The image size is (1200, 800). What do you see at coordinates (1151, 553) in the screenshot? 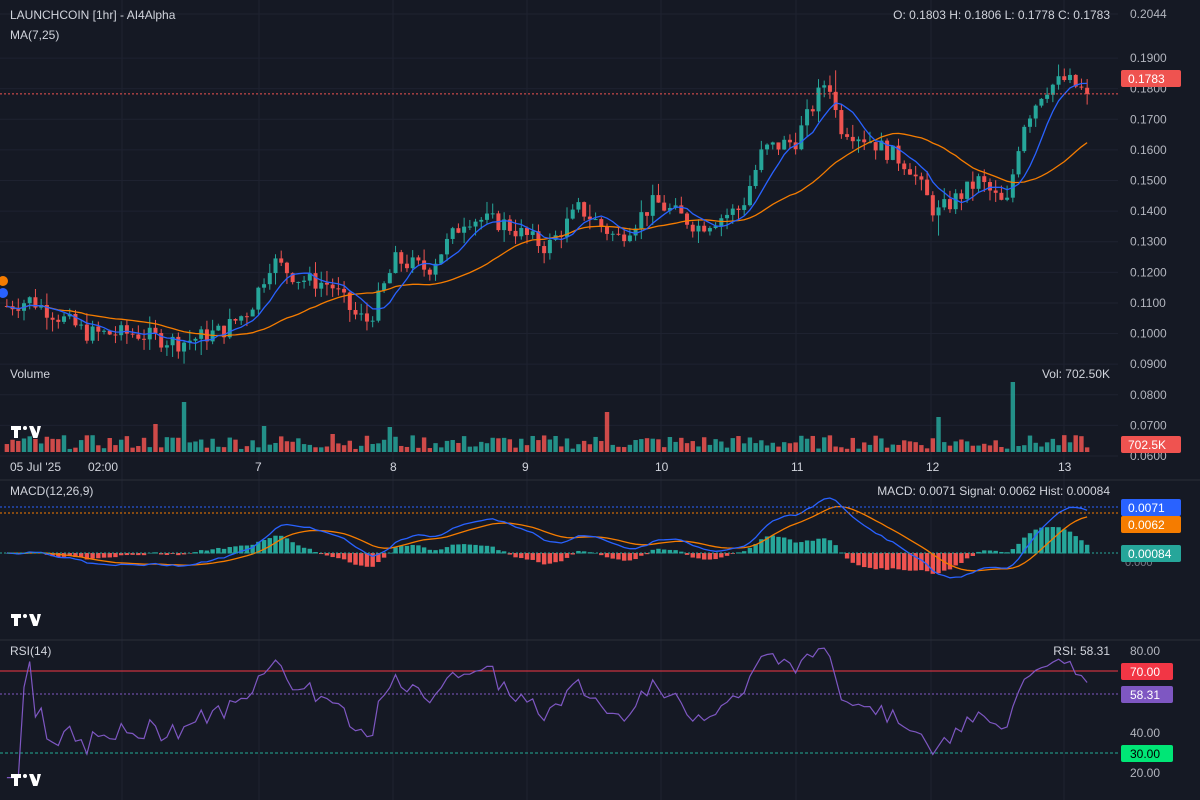
I see `hist-badge-bg` at bounding box center [1151, 553].